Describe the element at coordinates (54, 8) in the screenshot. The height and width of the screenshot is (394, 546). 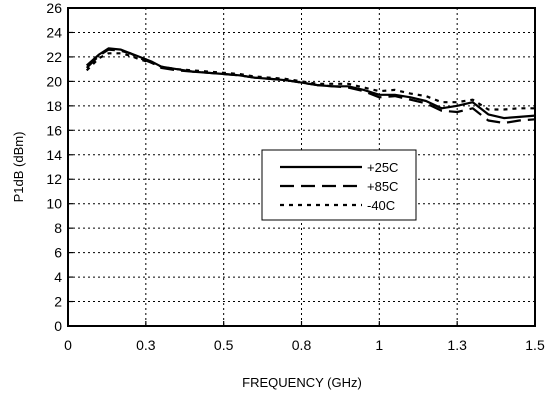
I see `y-tick-label: 26` at that location.